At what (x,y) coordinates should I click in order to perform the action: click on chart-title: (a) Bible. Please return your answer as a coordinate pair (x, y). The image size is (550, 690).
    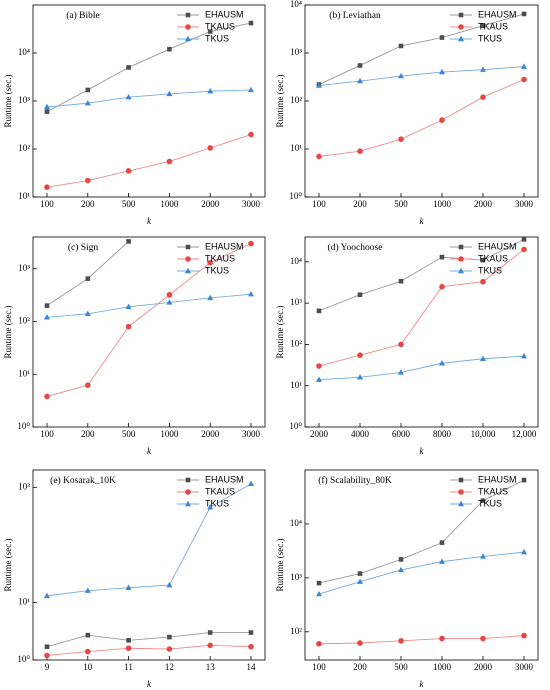
    Looking at the image, I should click on (83, 15).